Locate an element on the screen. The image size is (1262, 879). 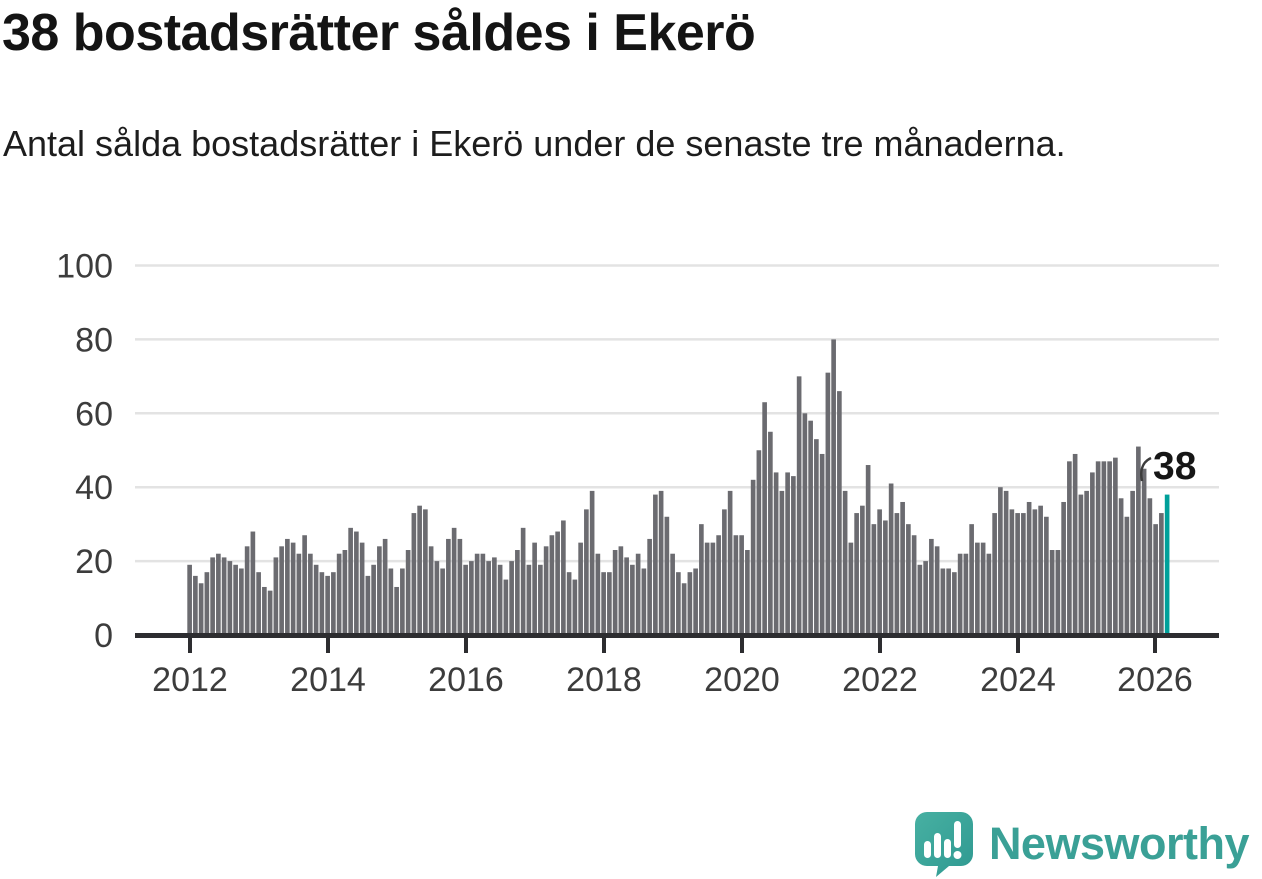
x-axis-label: 2014 is located at coordinates (328, 680).